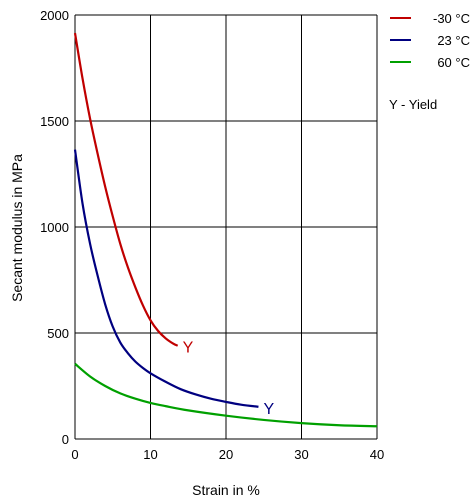  Describe the element at coordinates (54, 227) in the screenshot. I see `y-tick-label: 1000` at that location.